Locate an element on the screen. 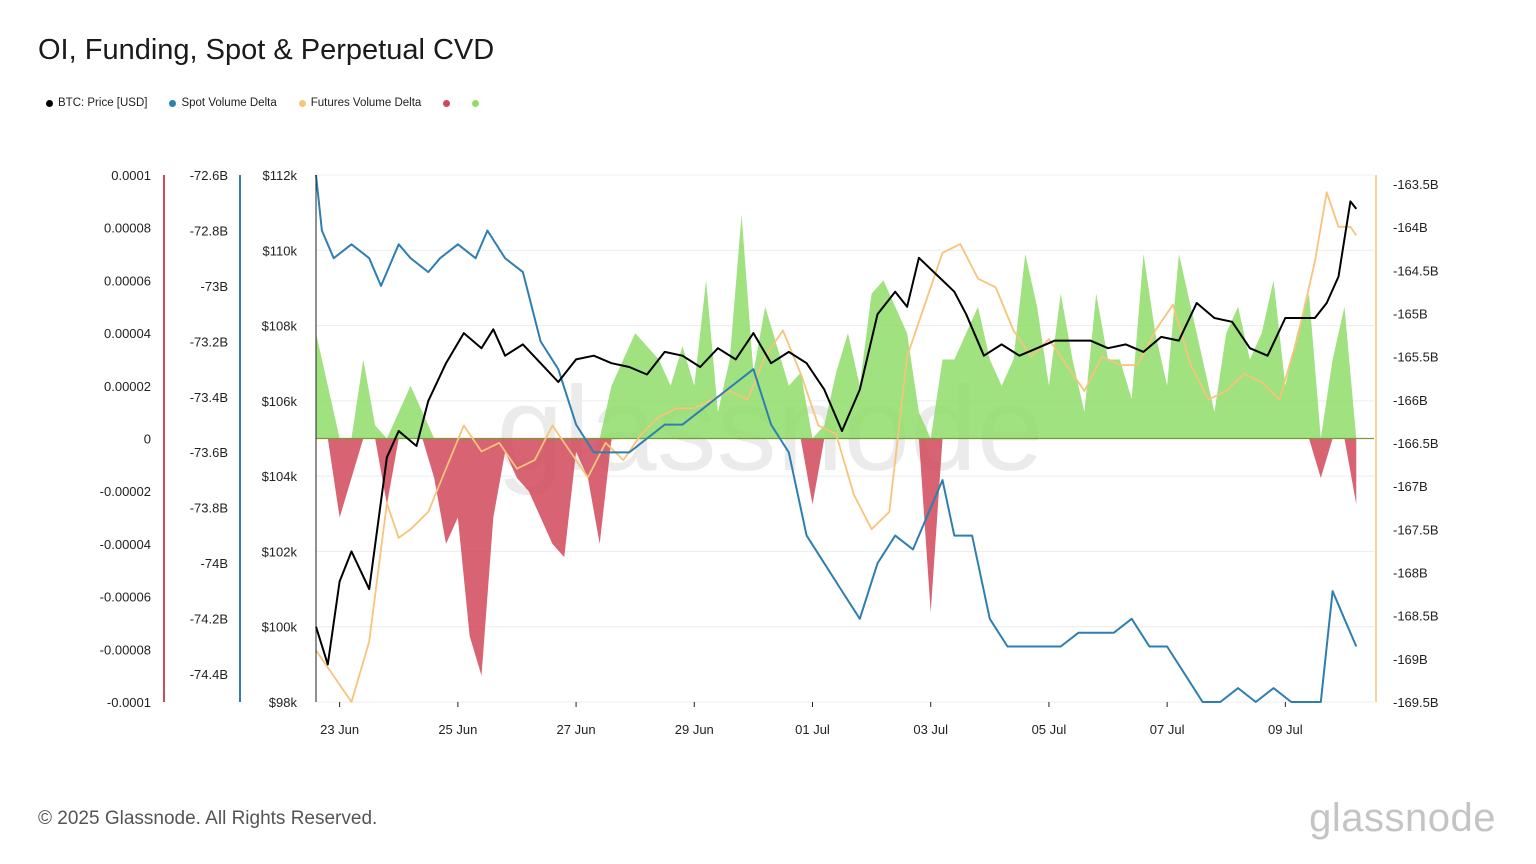  price-tick-label: $112k is located at coordinates (280, 175).